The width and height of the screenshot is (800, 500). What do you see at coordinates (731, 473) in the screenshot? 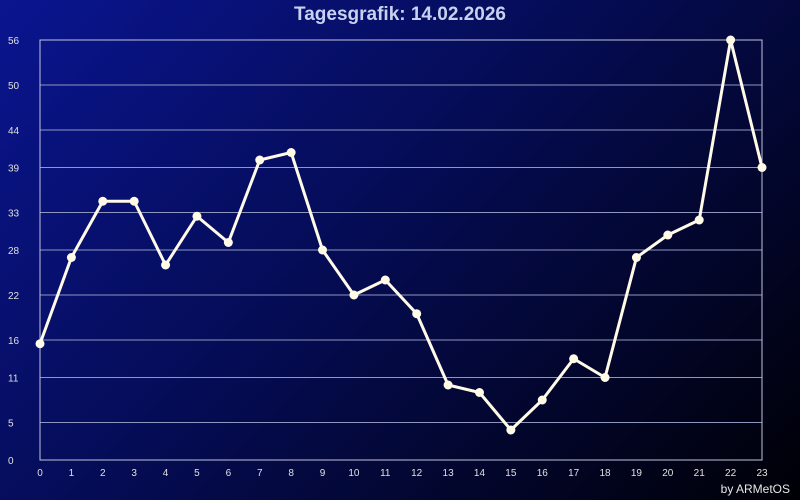
I see `x-tick-label: 22` at bounding box center [731, 473].